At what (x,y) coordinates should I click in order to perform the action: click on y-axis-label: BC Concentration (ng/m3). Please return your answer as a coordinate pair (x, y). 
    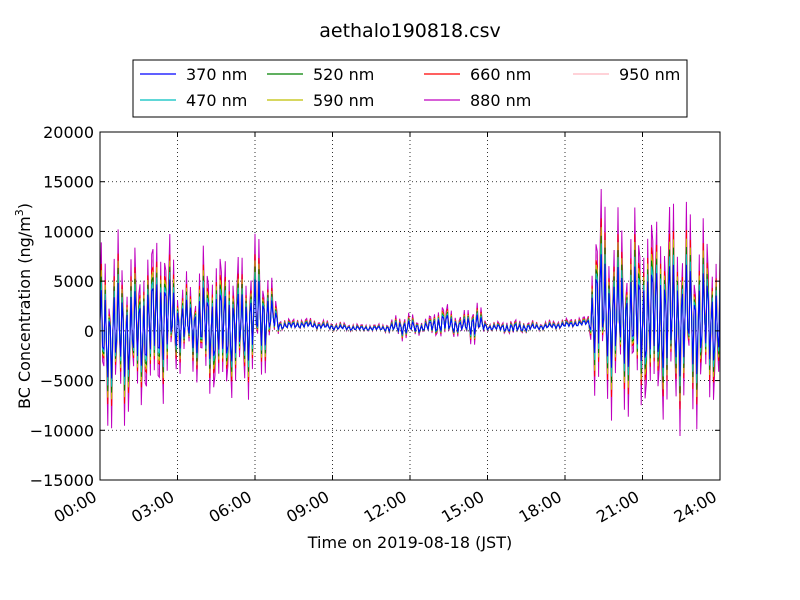
    Looking at the image, I should click on (23, 306).